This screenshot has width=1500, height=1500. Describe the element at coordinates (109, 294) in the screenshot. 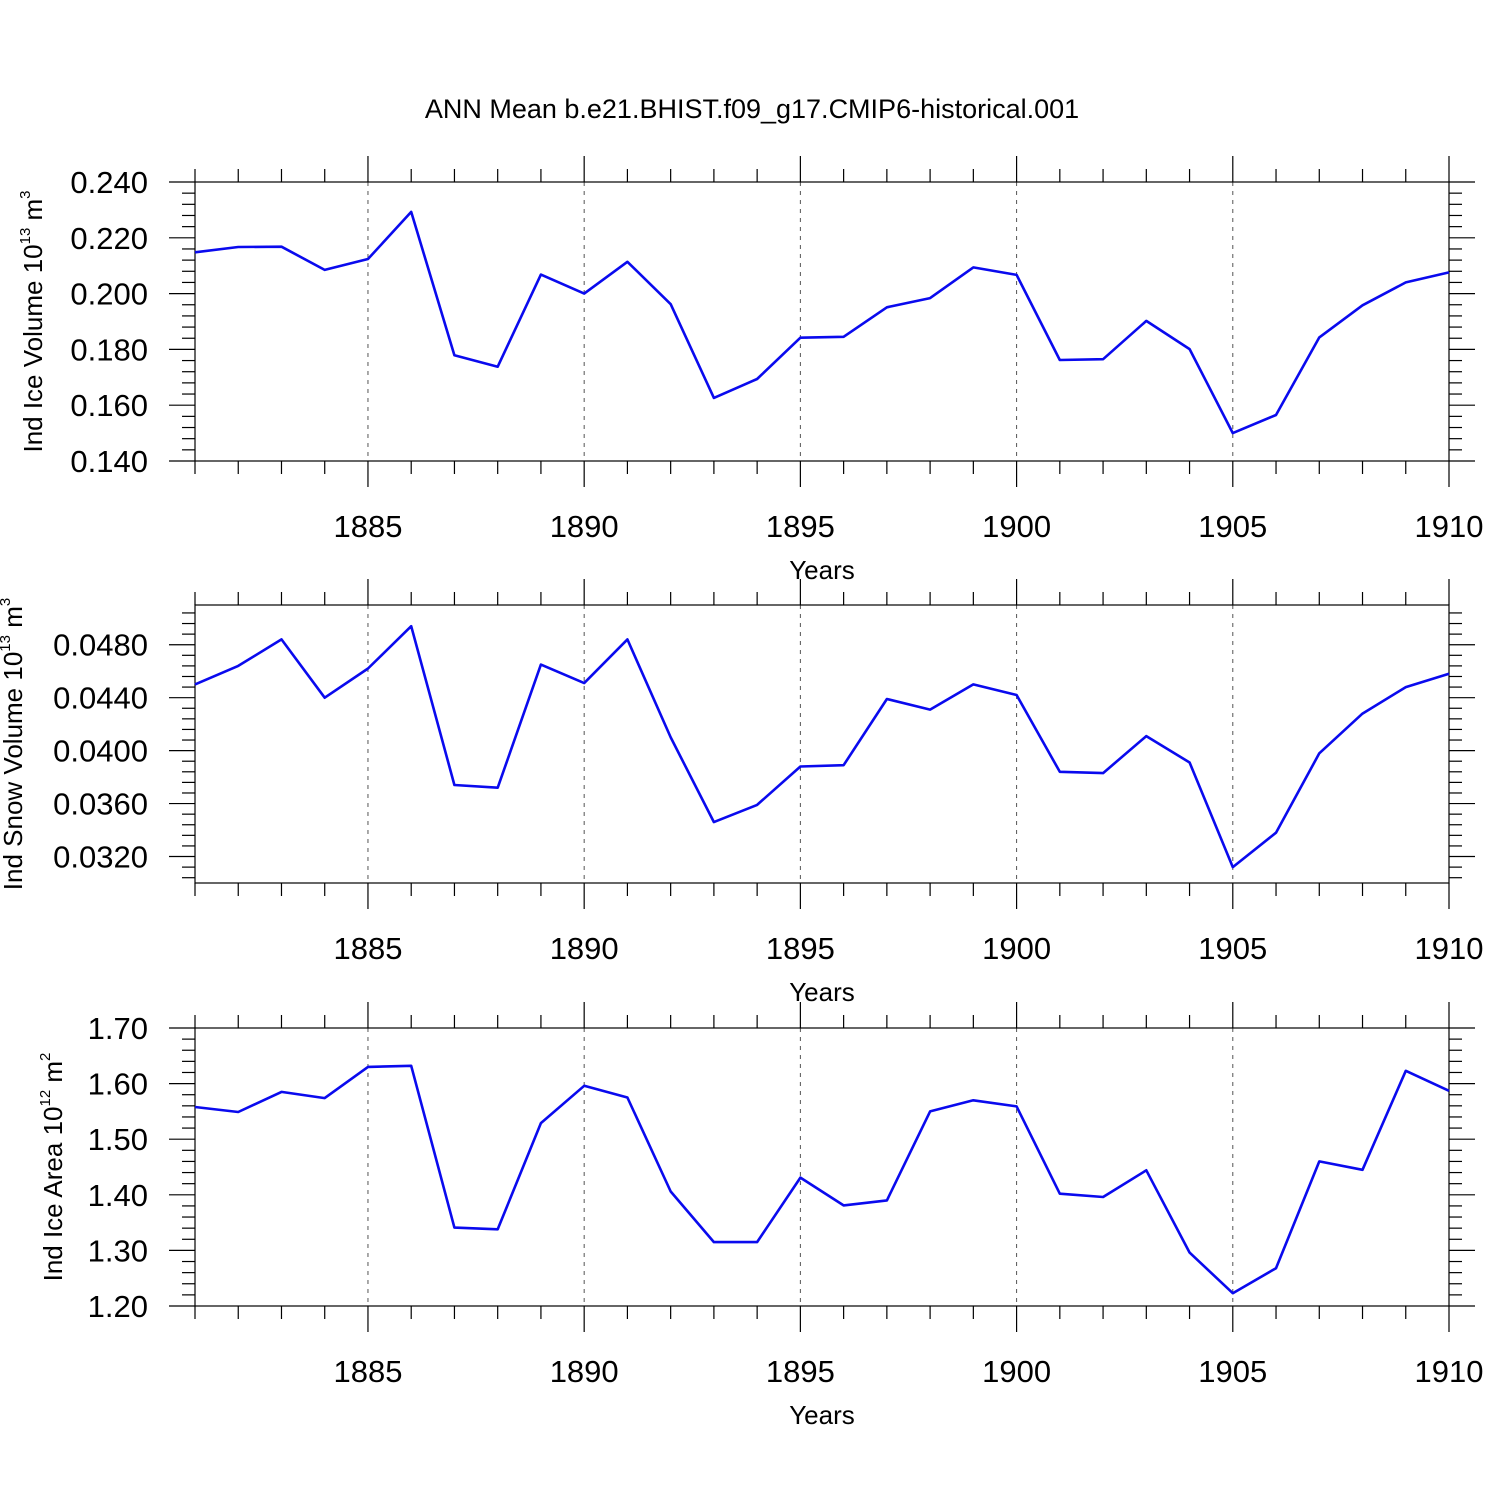

I see `y-tick-label: 0.200` at that location.